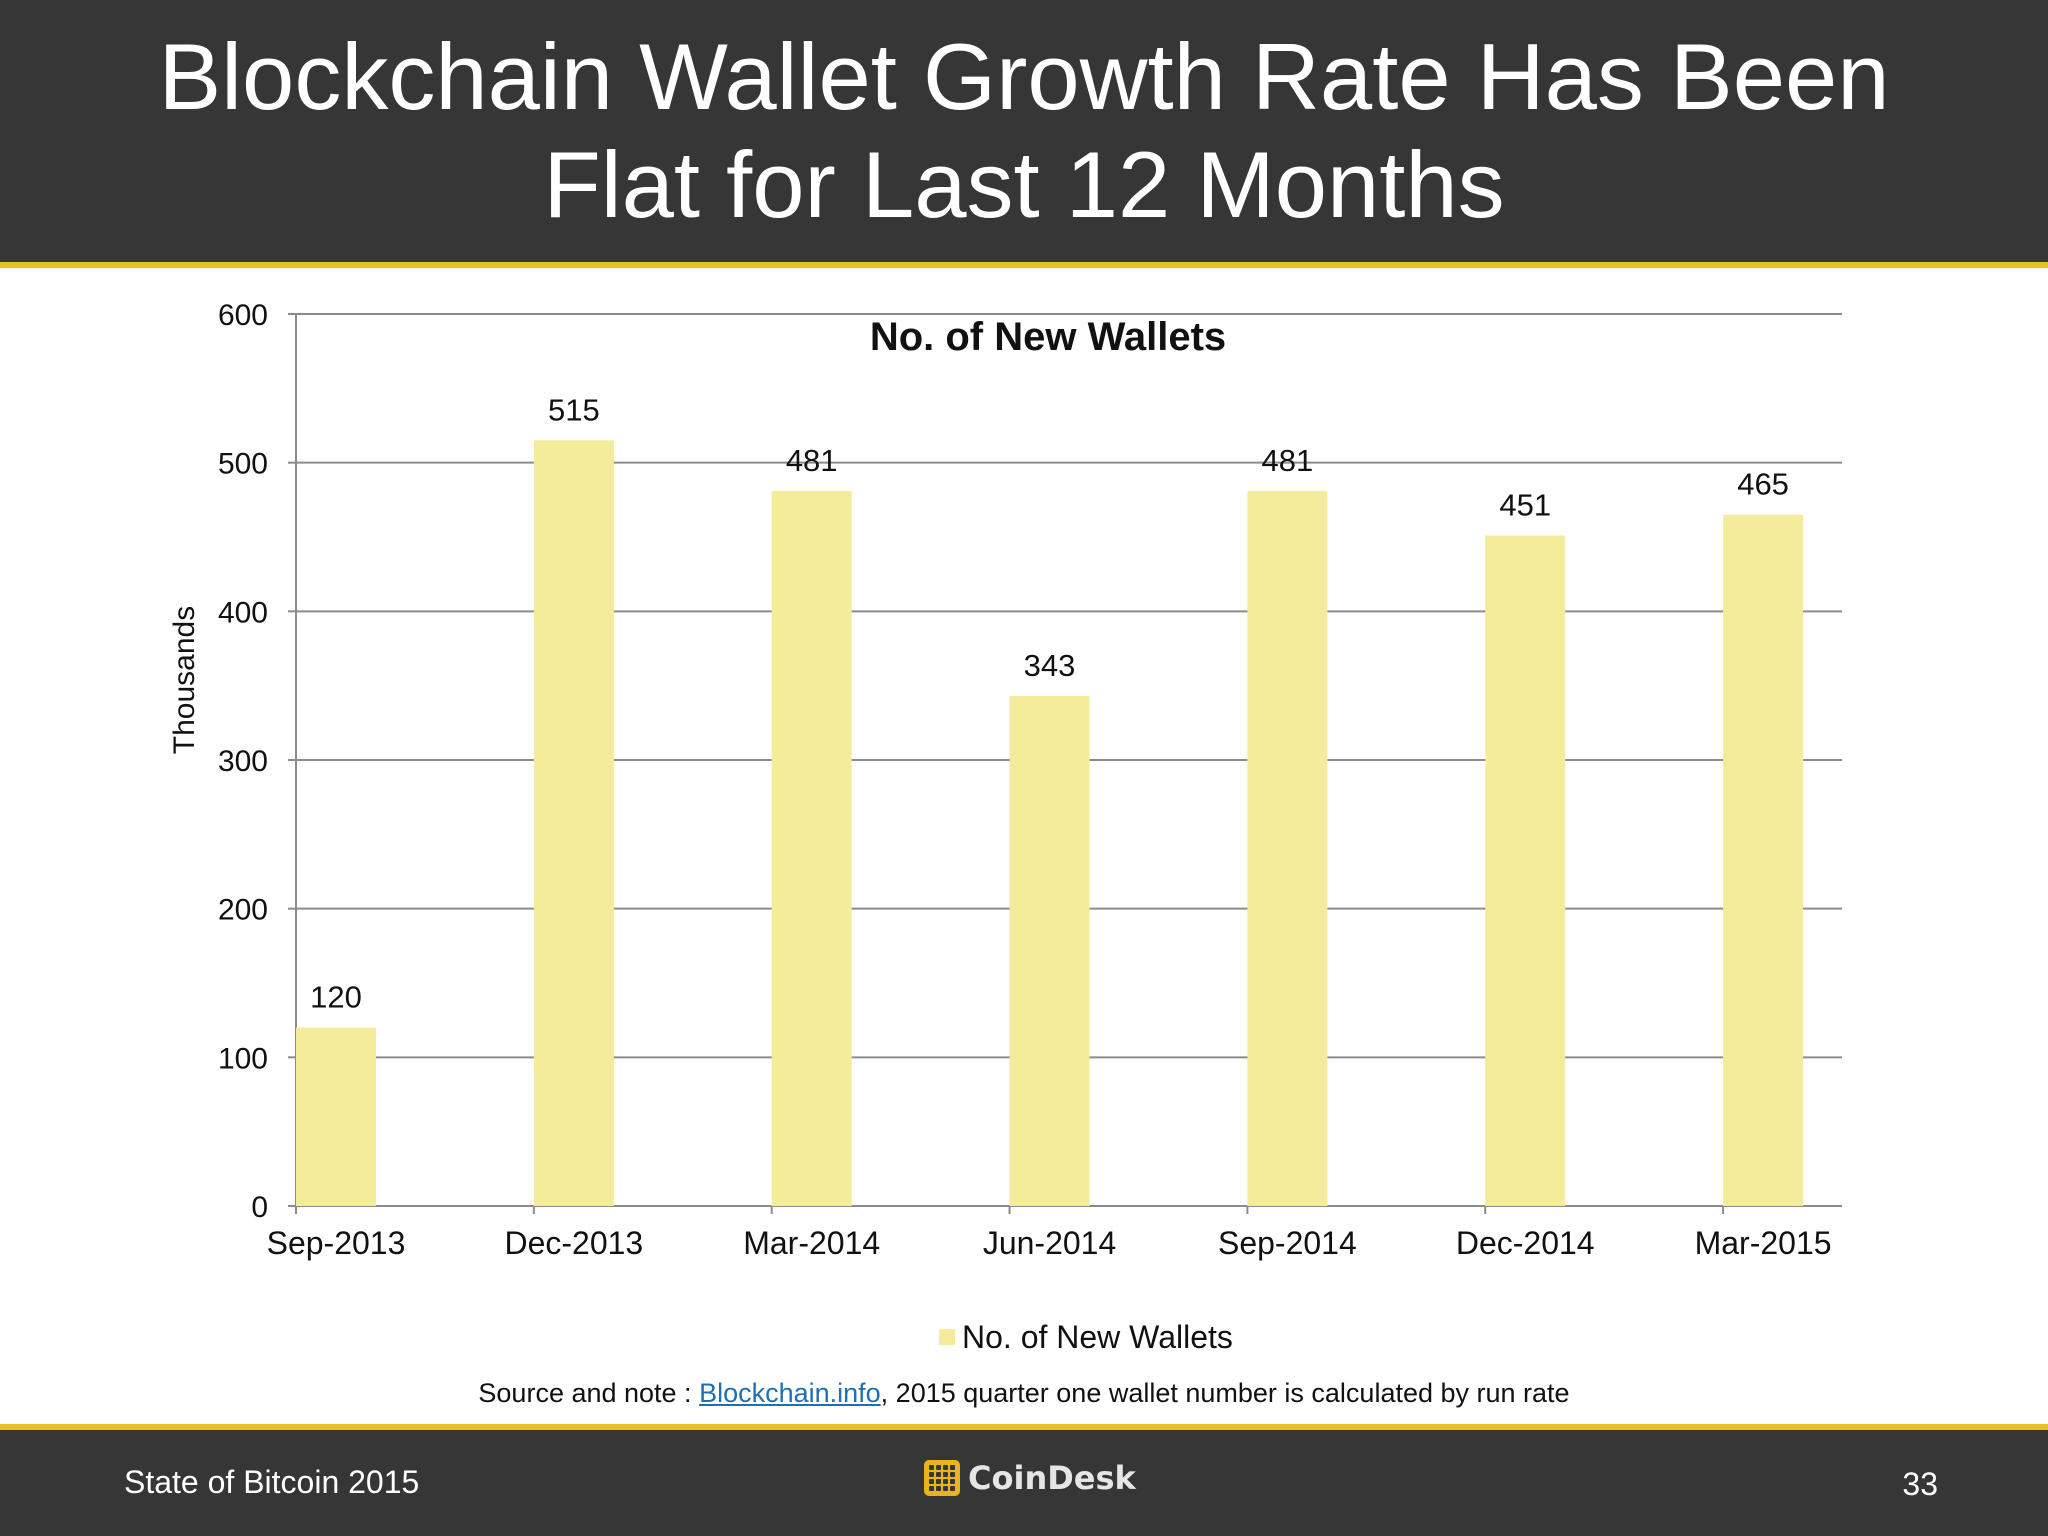 Image resolution: width=2048 pixels, height=1536 pixels. Describe the element at coordinates (1763, 1243) in the screenshot. I see `x-tick-label: Mar-2015` at that location.